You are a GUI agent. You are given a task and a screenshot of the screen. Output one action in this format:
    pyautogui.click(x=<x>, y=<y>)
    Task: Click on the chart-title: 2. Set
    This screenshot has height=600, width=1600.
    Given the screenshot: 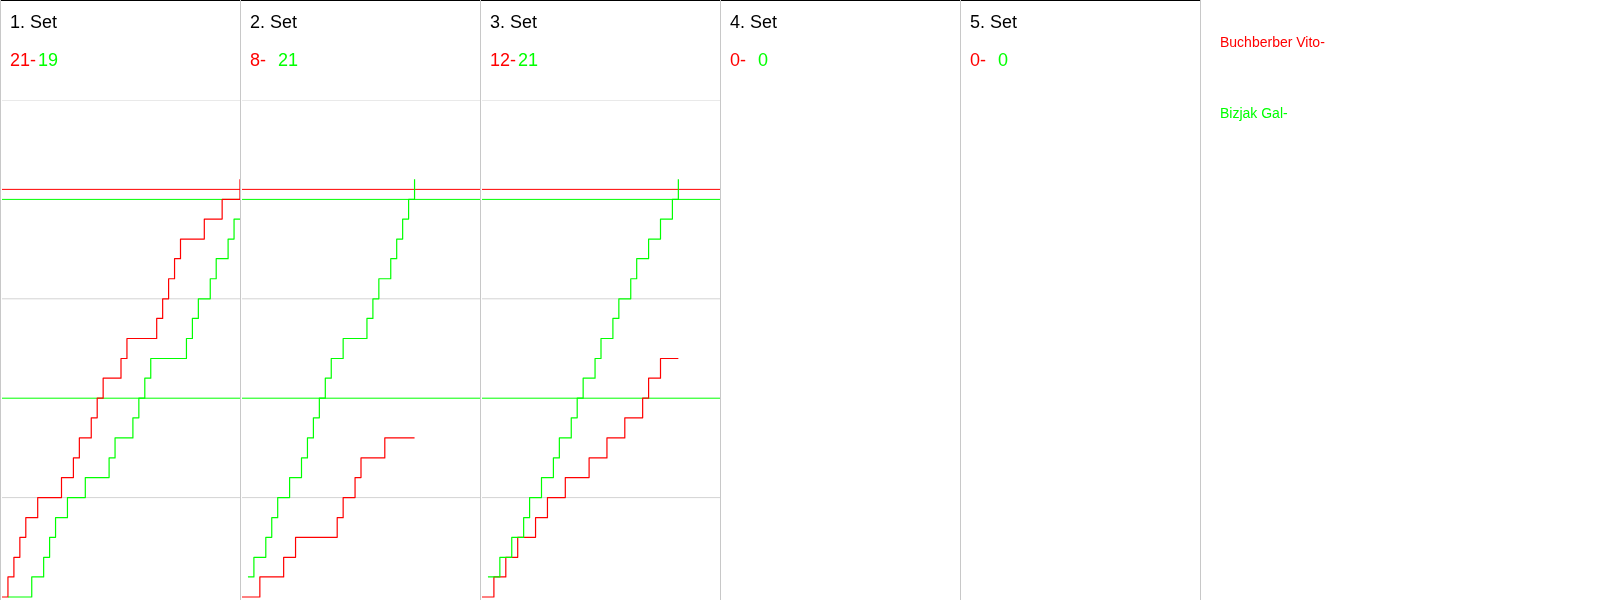 What is the action you would take?
    pyautogui.click(x=274, y=22)
    